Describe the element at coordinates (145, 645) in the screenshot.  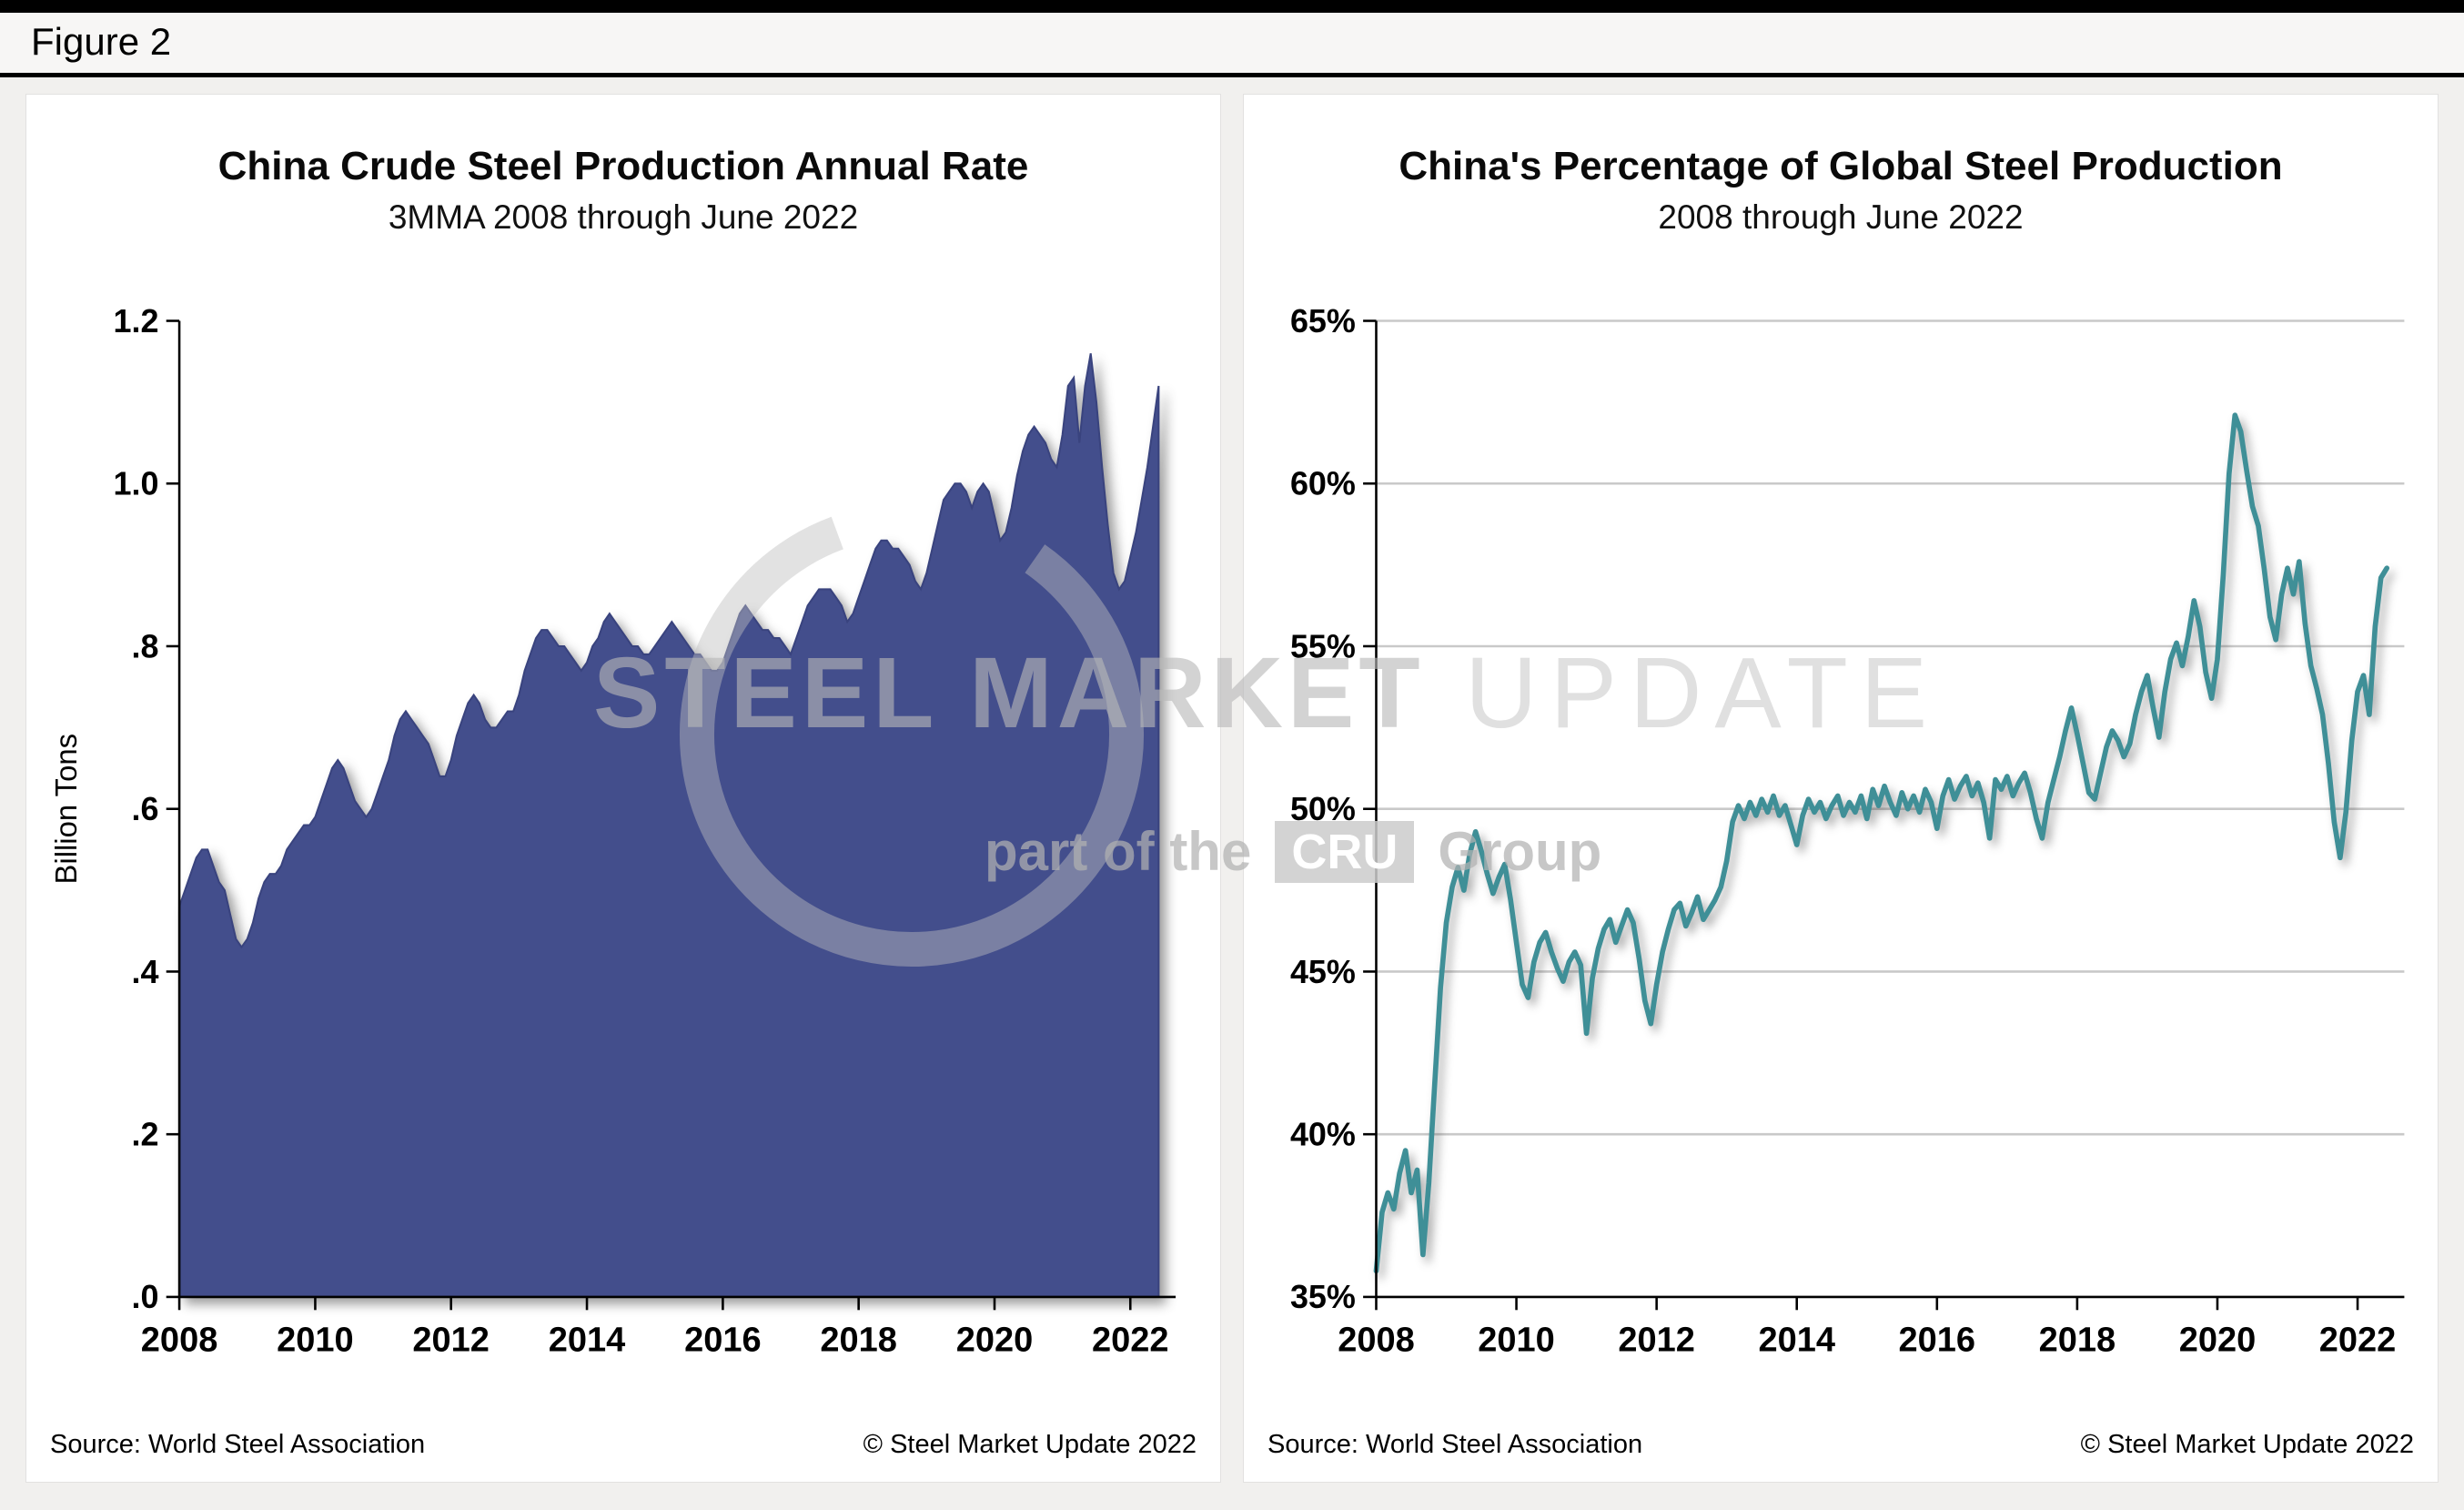
I see `y-tick-label: .8` at that location.